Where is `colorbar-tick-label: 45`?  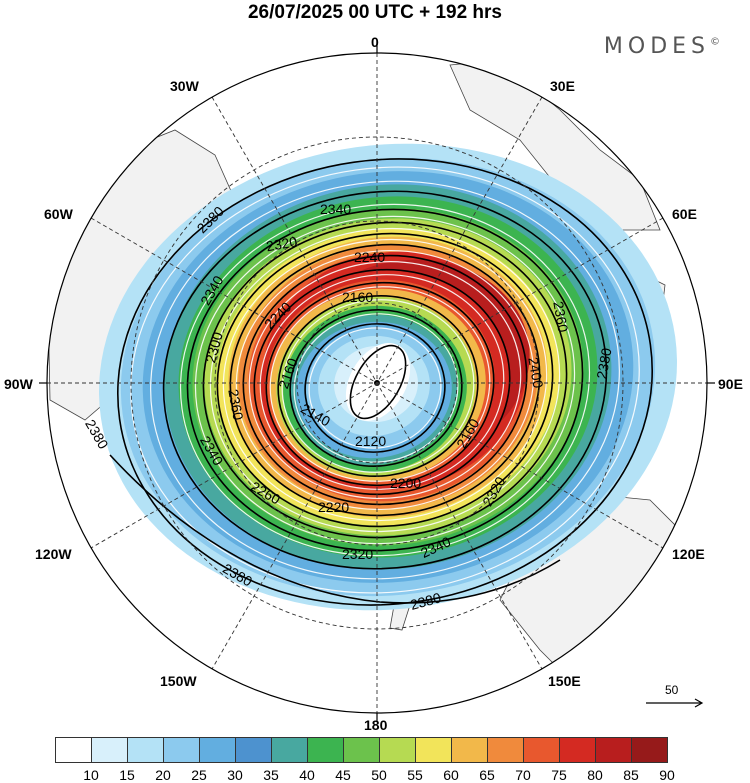 colorbar-tick-label: 45 is located at coordinates (343, 775).